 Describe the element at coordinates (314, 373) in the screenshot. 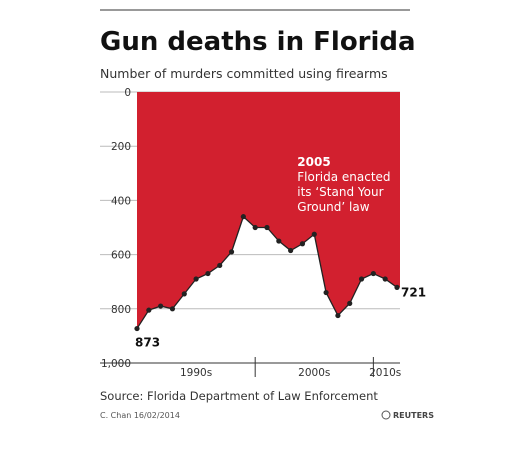

I see `x-tick-label: 2000s` at that location.